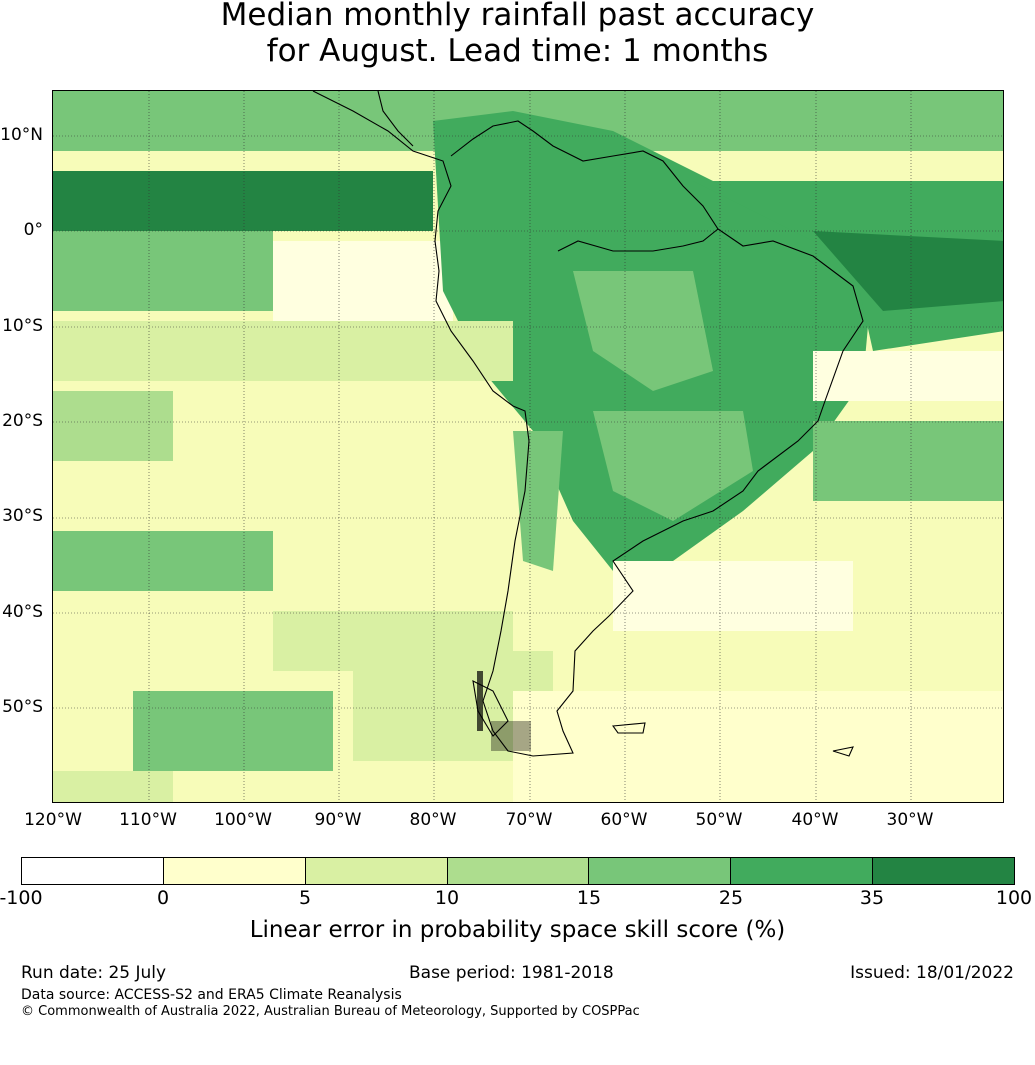 This screenshot has height=1065, width=1035. I want to click on lat-label-20s: 20°S, so click(22, 421).